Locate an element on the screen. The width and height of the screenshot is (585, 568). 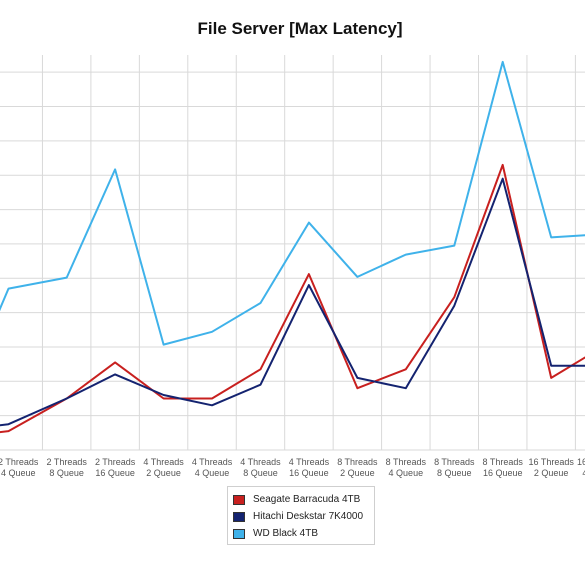
x-tick-label: 2 Threads 16 Queue is located at coordinates (115, 467).